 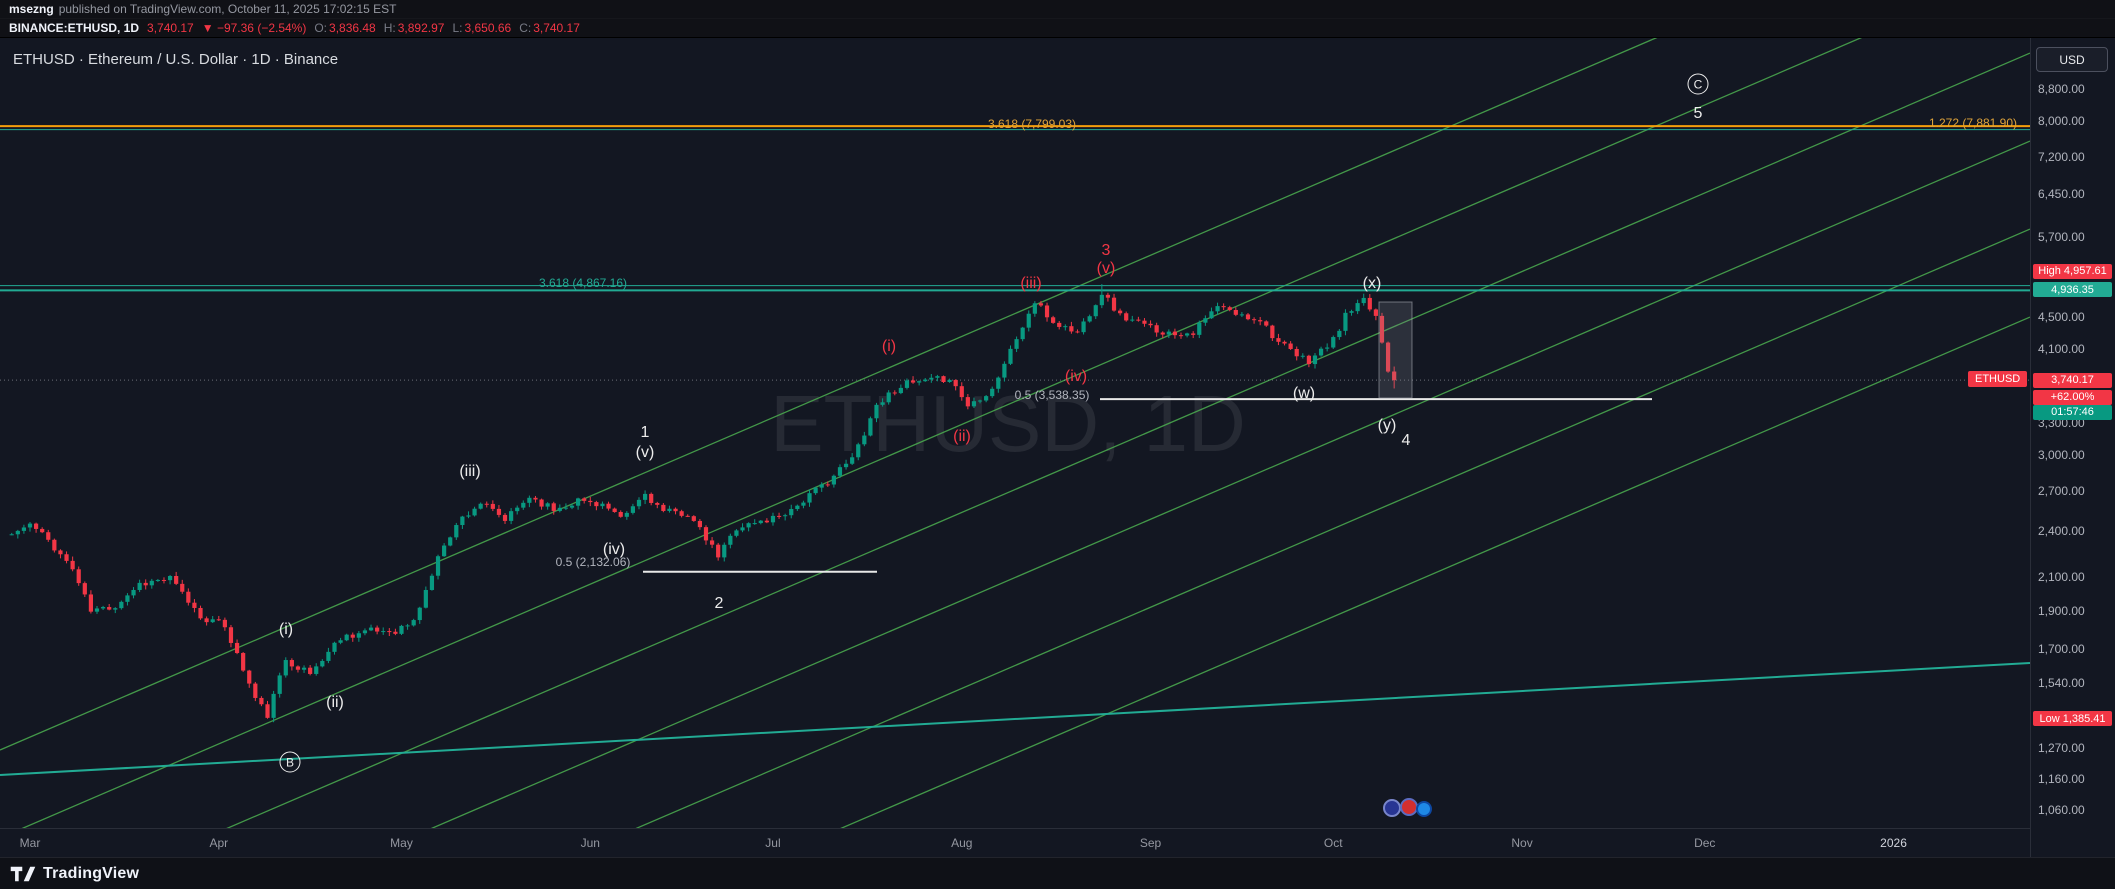 I want to click on tradingview-logo-icon, so click(x=23, y=874).